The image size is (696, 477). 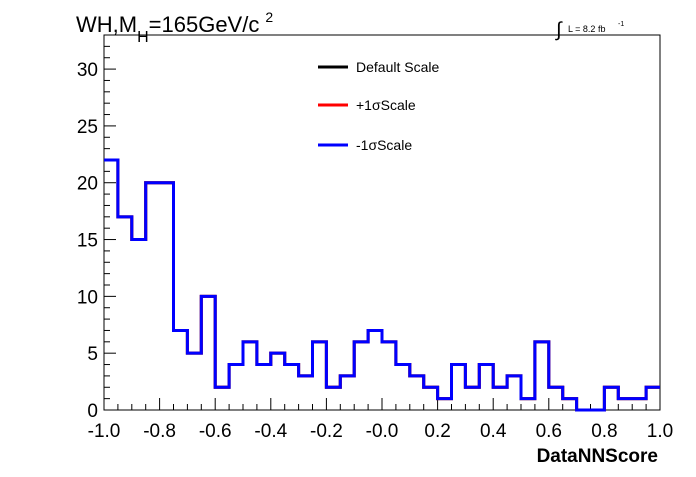 What do you see at coordinates (397, 67) in the screenshot?
I see `legend-label: Default Scale` at bounding box center [397, 67].